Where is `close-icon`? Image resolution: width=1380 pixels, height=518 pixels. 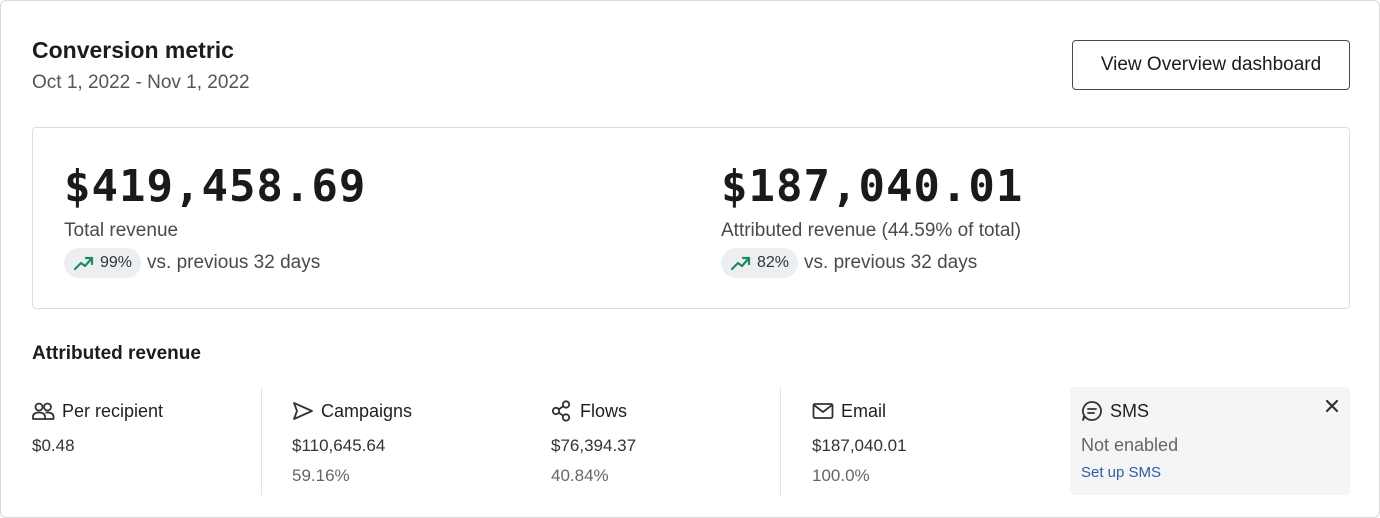 close-icon is located at coordinates (1332, 406).